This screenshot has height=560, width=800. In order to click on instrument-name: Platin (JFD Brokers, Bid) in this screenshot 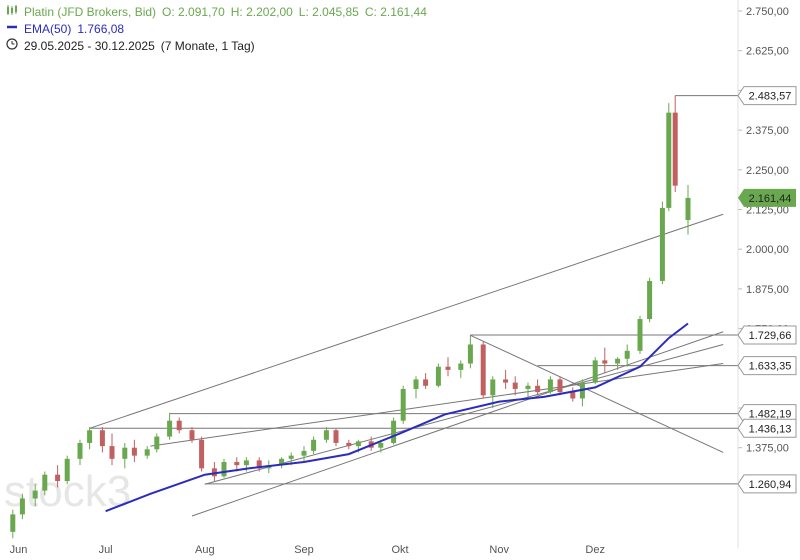, I will do `click(90, 12)`.